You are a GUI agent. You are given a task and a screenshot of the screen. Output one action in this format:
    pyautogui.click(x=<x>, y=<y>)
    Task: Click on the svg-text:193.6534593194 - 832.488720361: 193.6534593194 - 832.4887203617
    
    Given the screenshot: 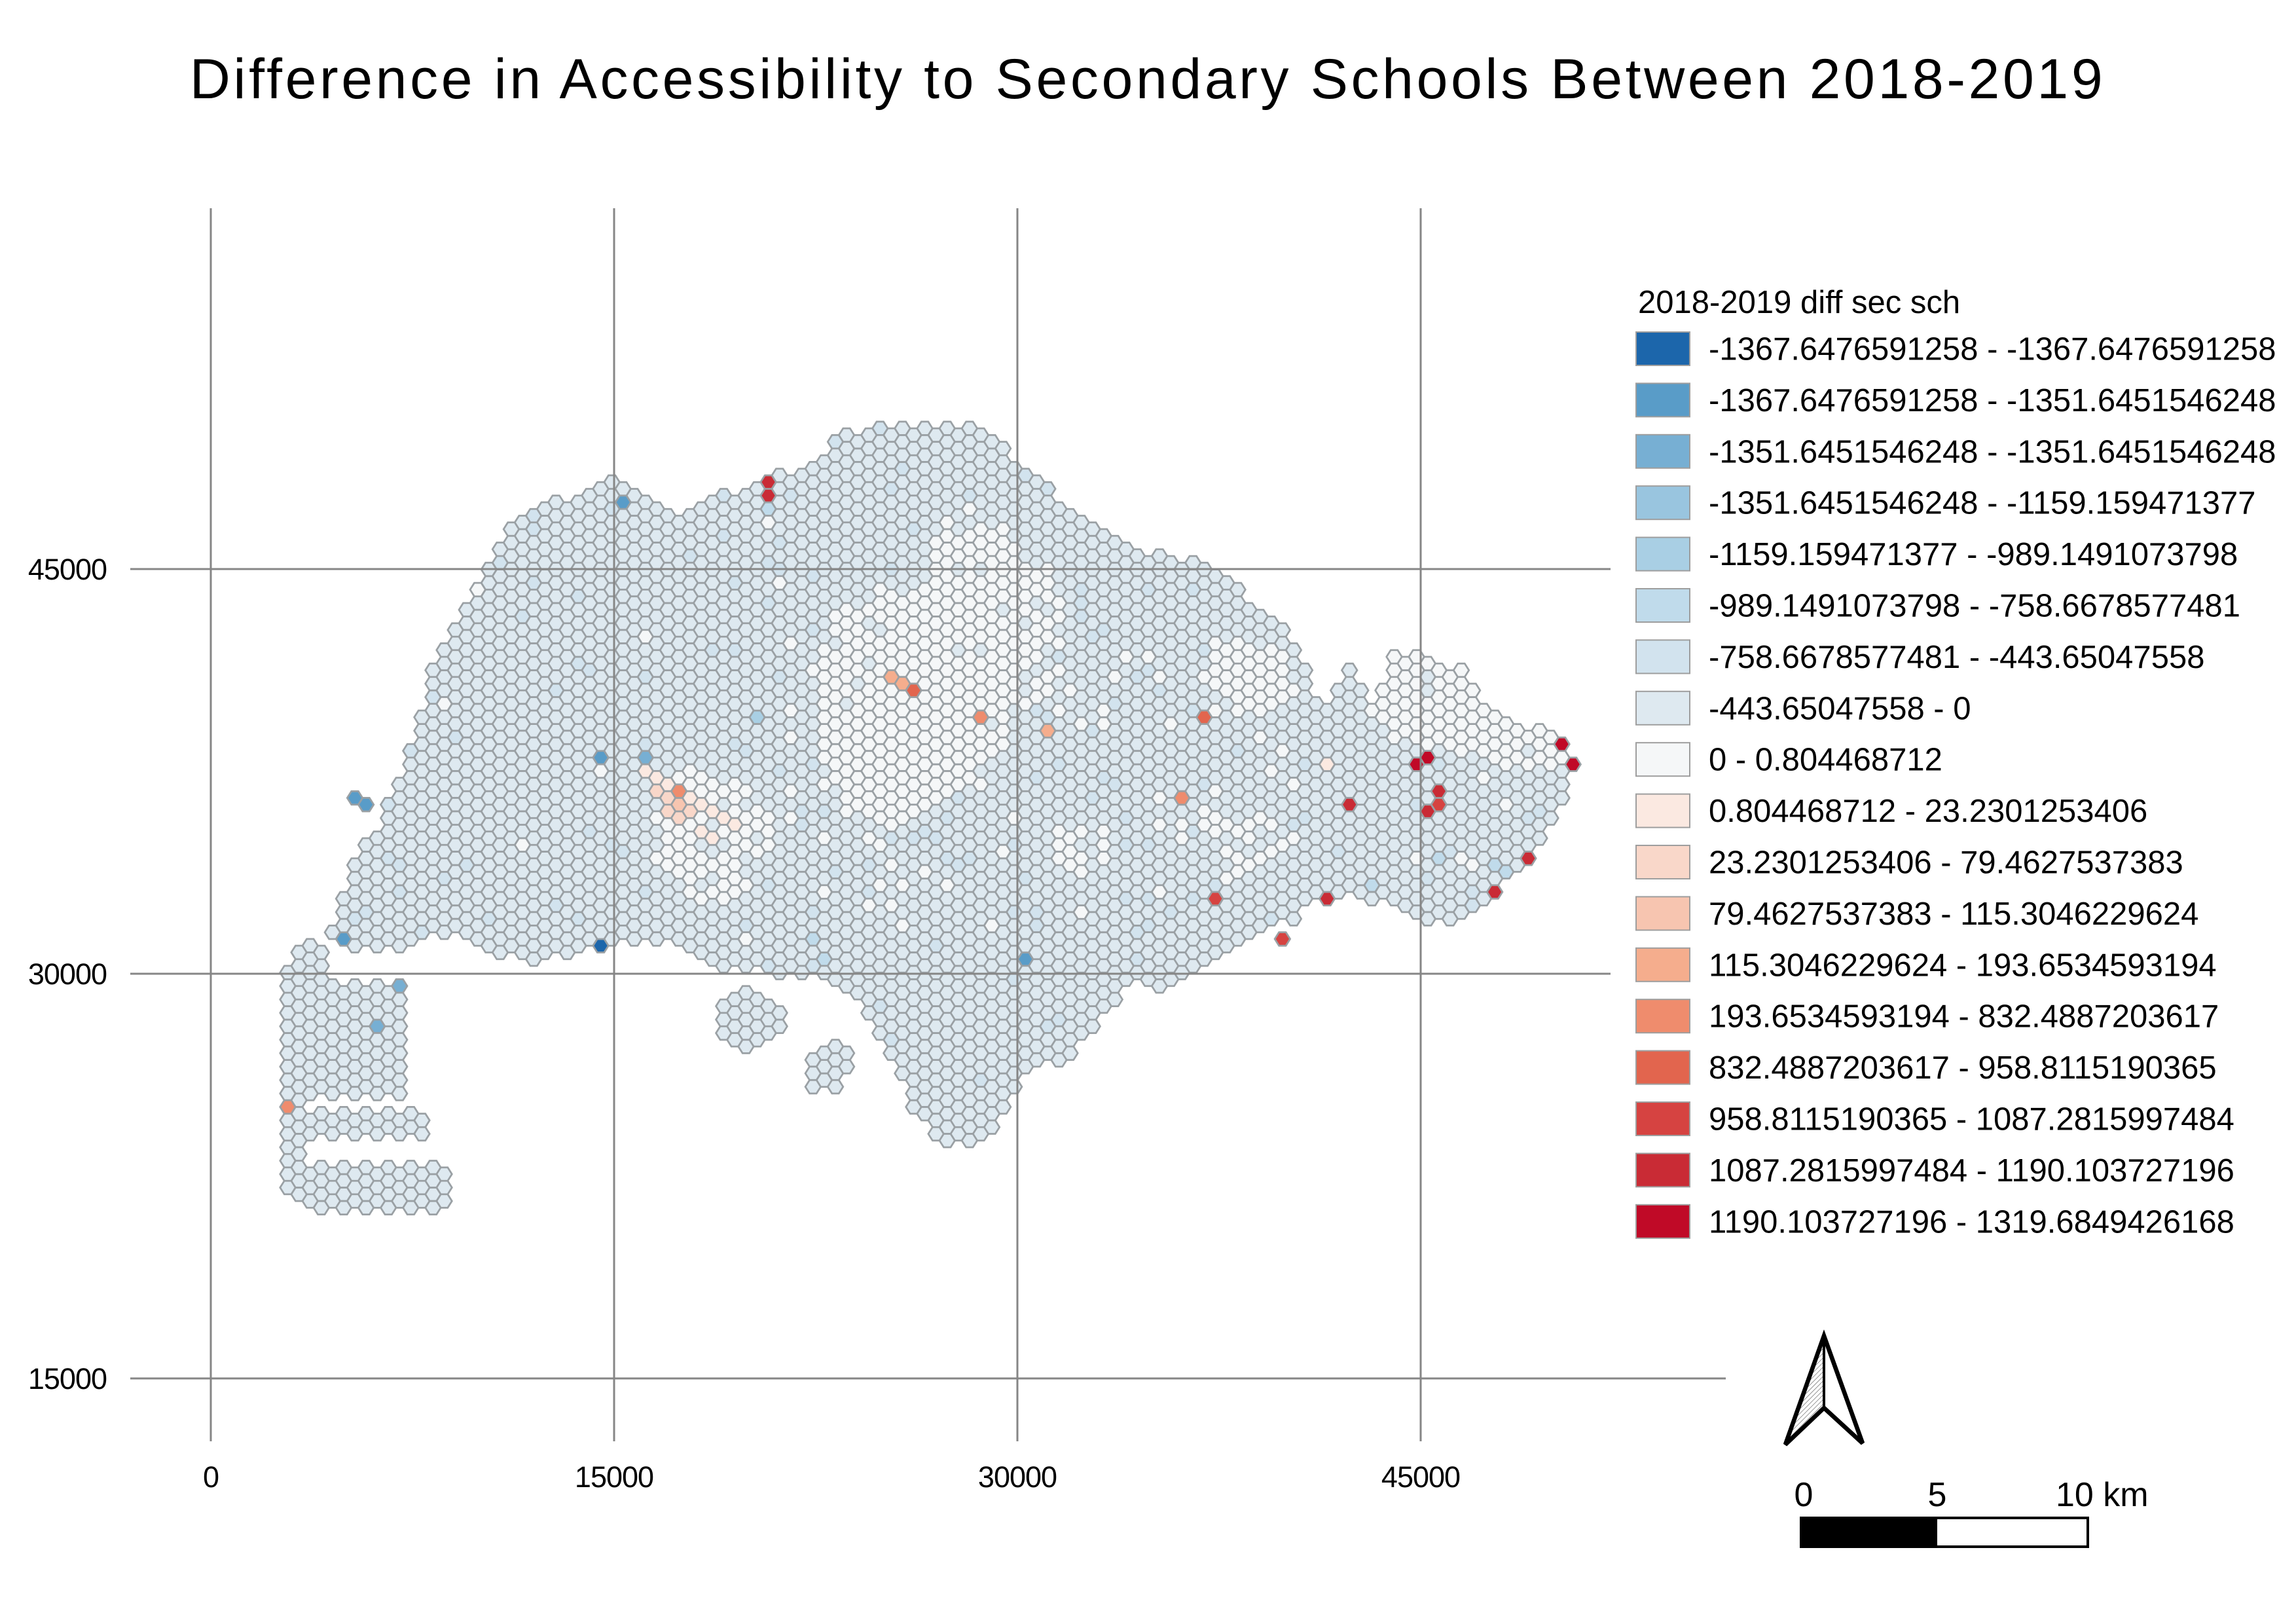 What is the action you would take?
    pyautogui.click(x=1964, y=1017)
    